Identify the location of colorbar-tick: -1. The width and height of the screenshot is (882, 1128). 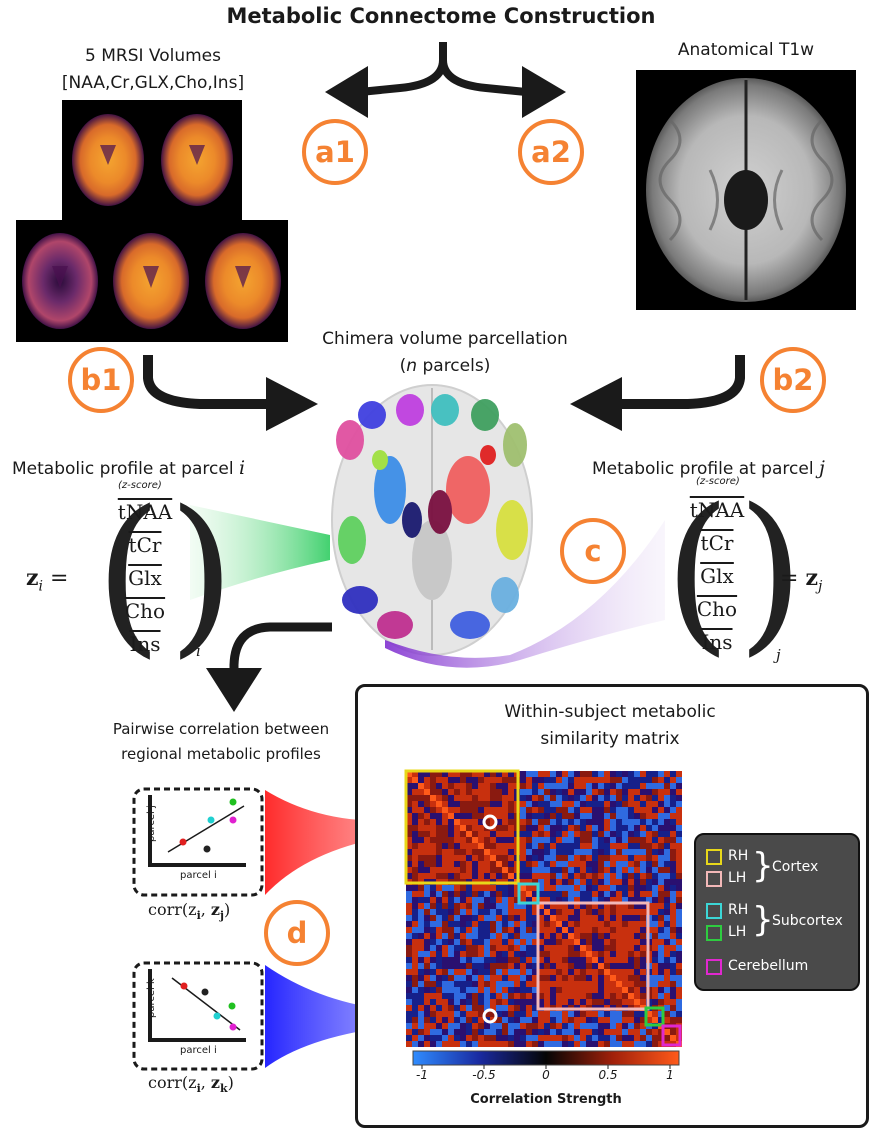
(422, 1075).